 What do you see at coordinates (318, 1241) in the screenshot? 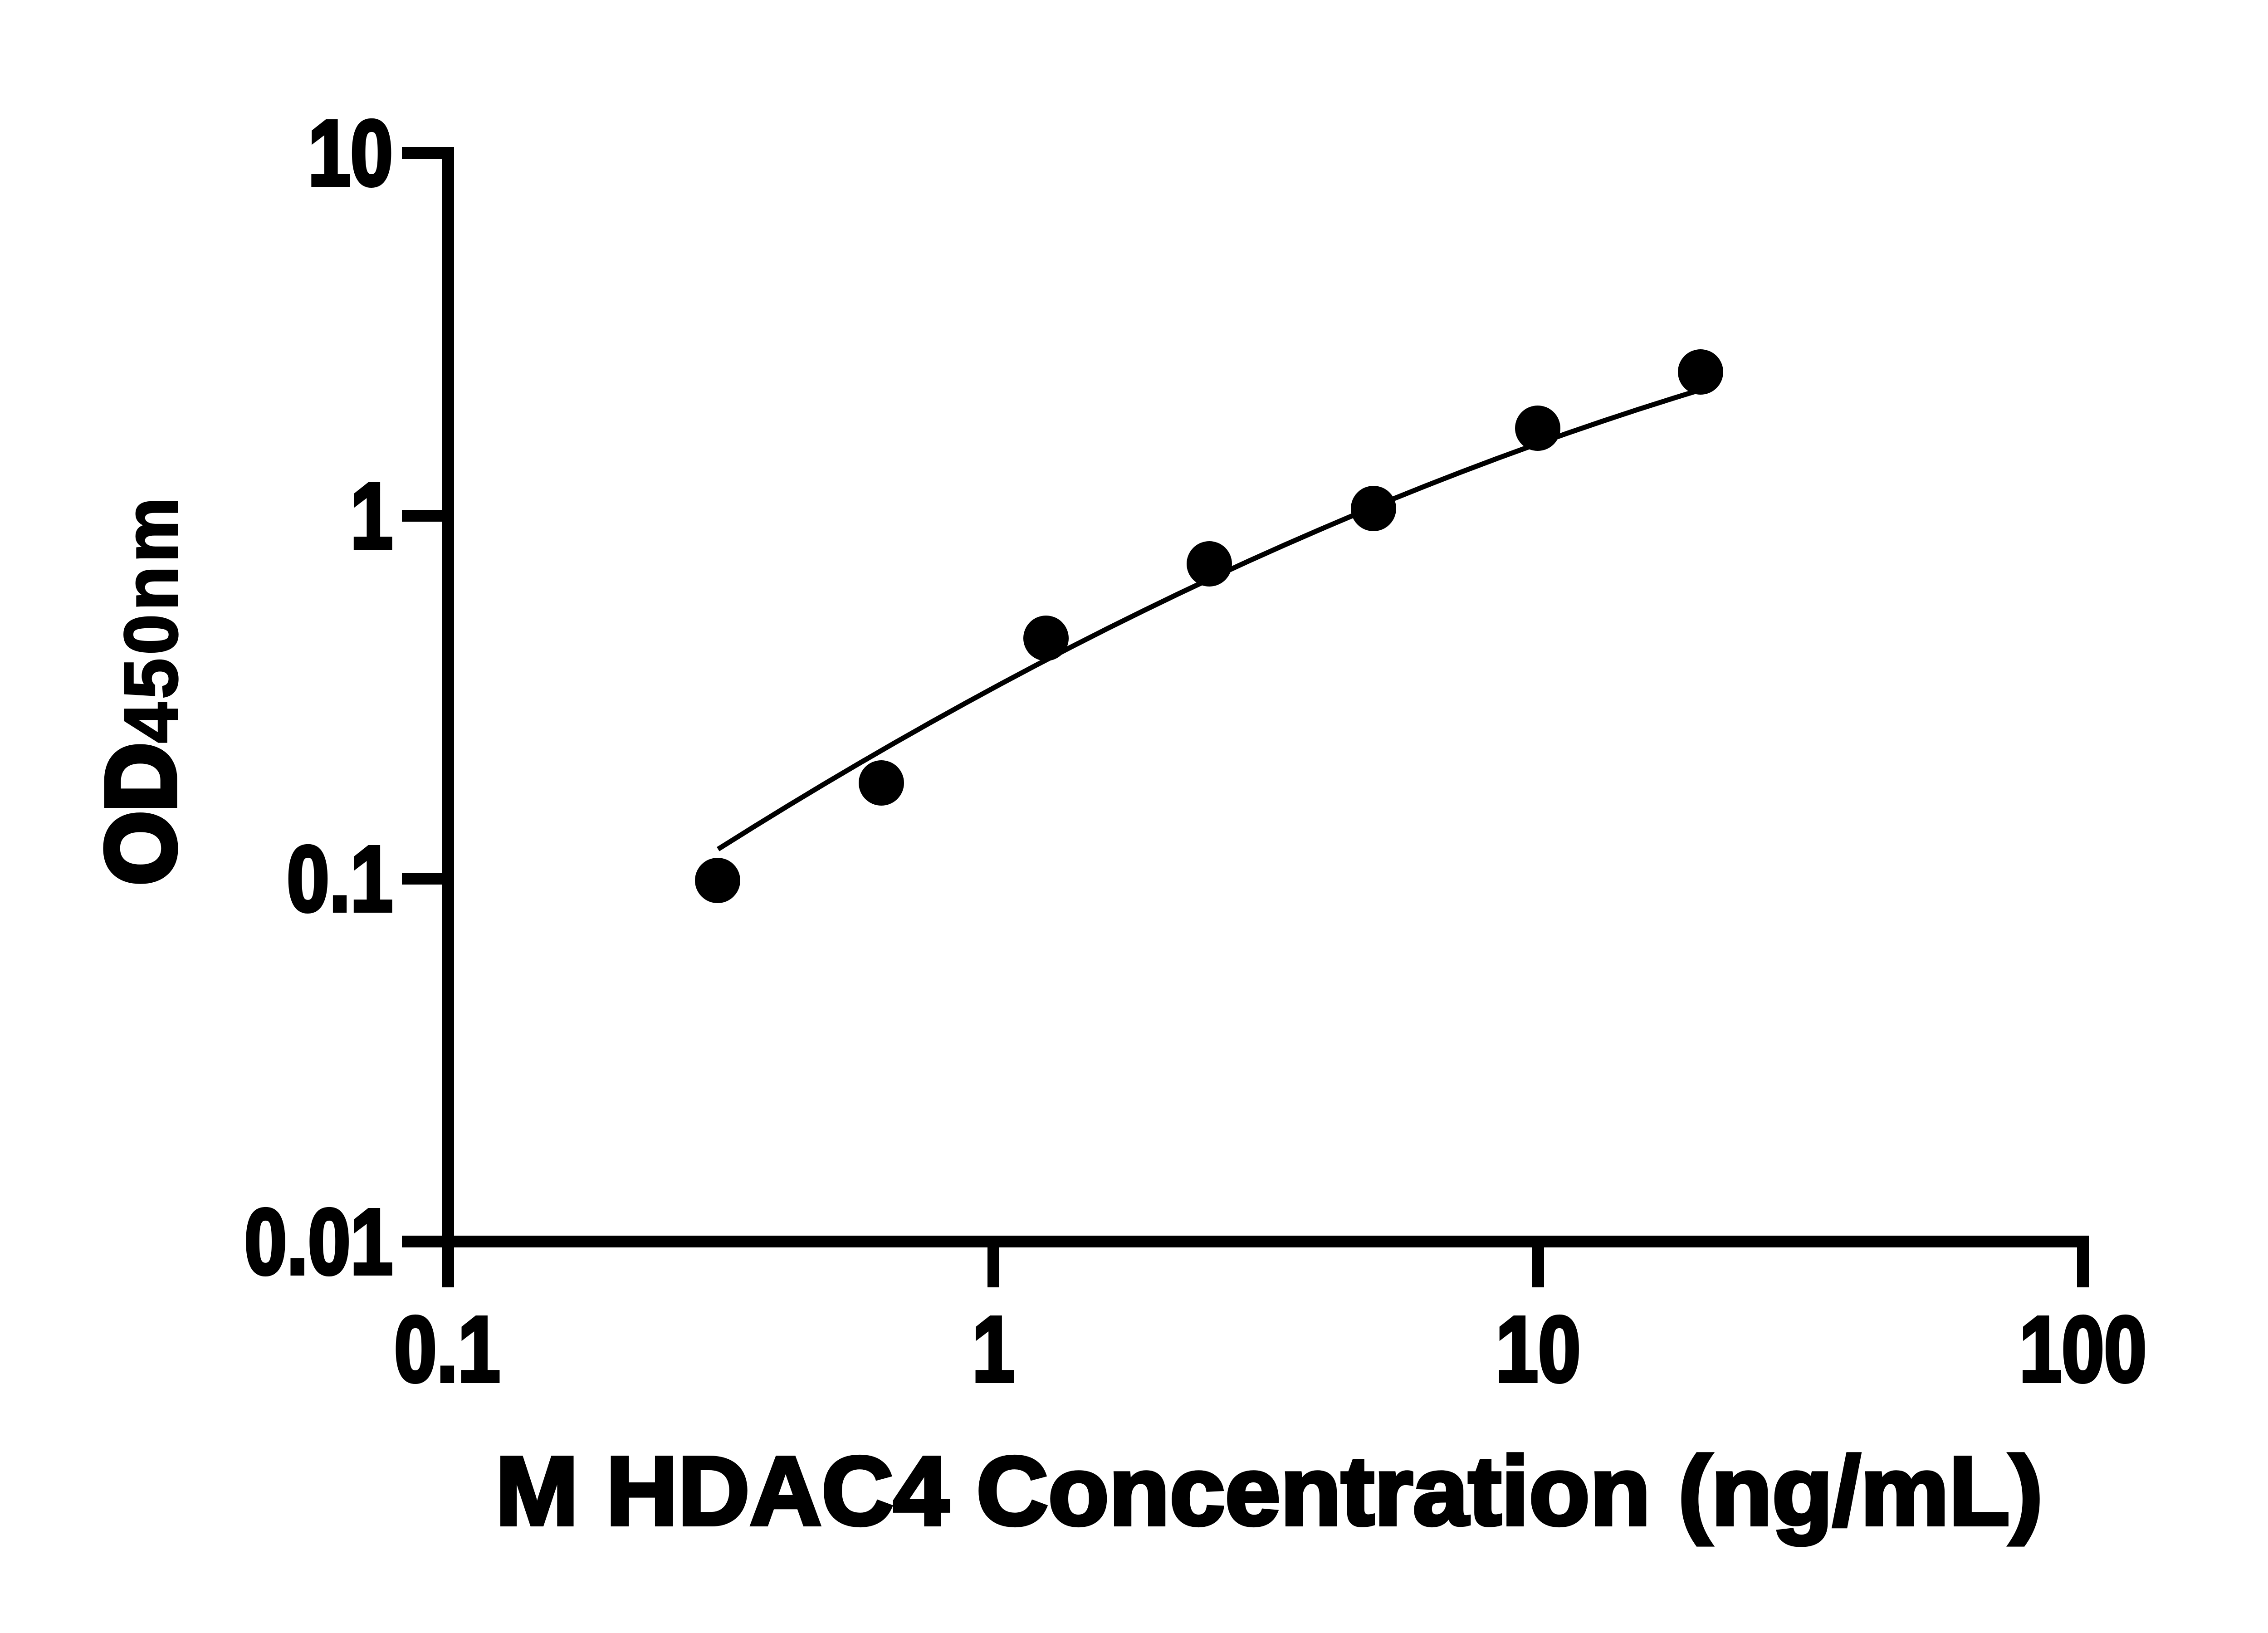
I see `svg-text: 0.01` at bounding box center [318, 1241].